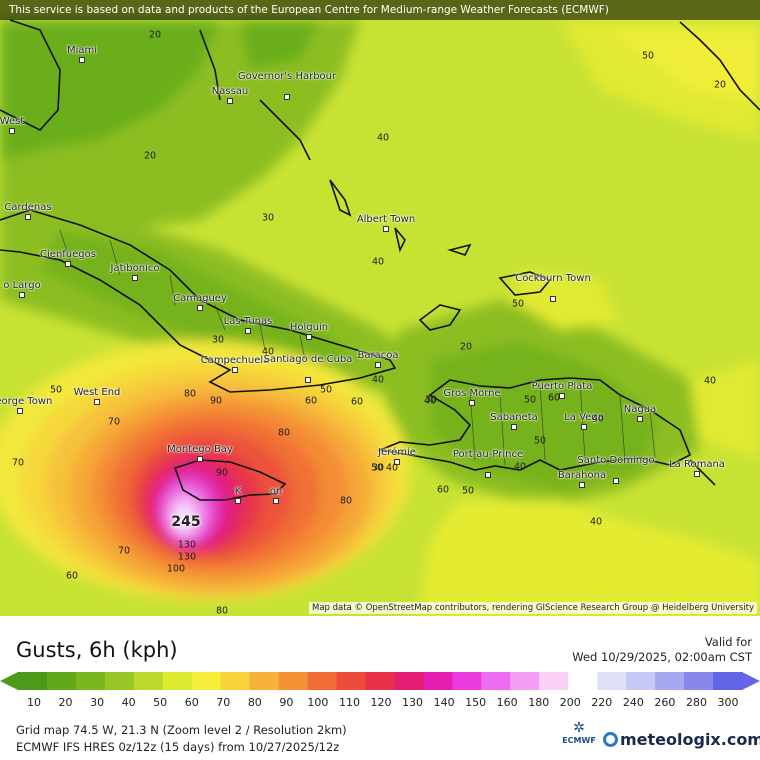 The image size is (760, 760). I want to click on place-label: Port-au-Prince, so click(488, 454).